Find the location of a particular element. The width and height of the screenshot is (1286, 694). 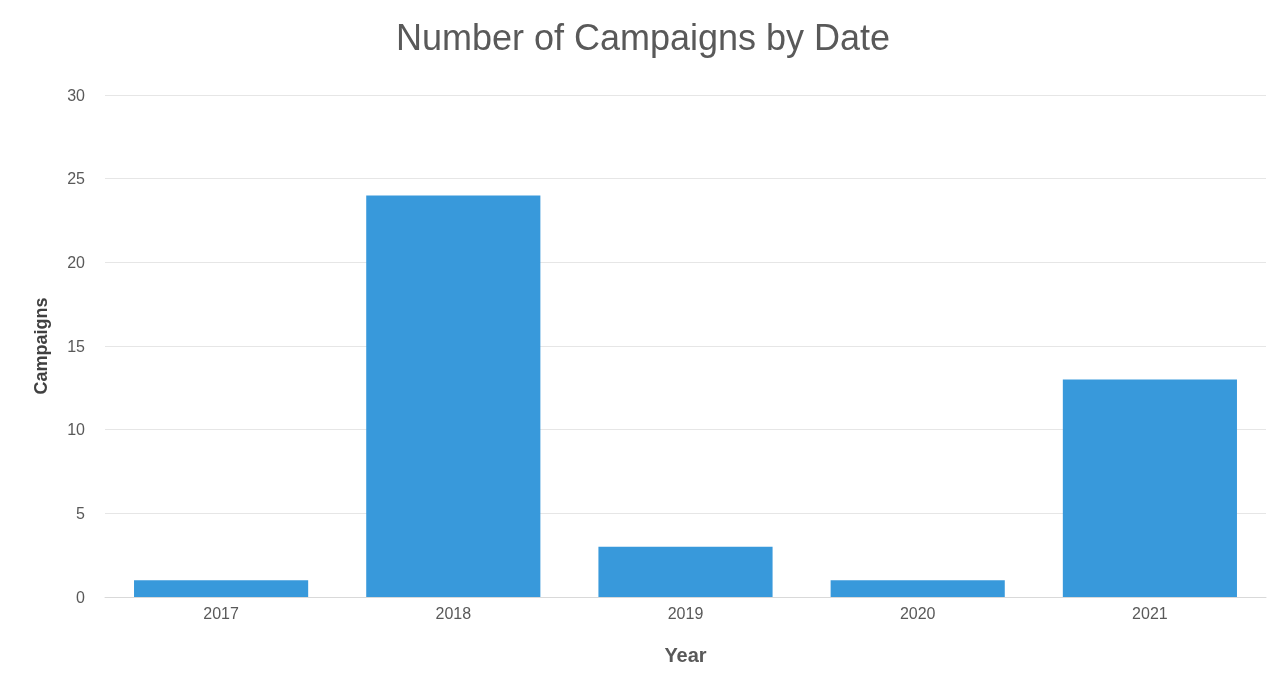

x-tick-label: 2018 is located at coordinates (453, 613).